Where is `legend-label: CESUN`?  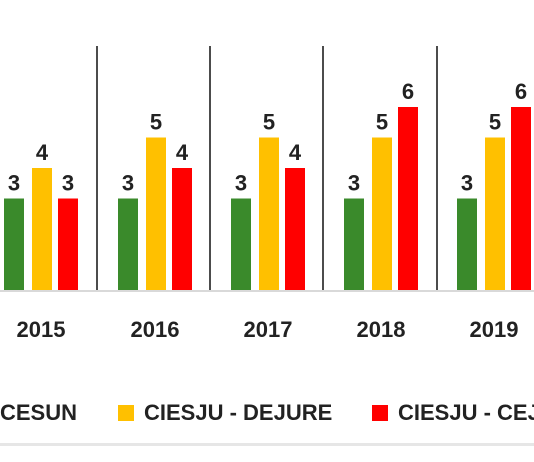
legend-label: CESUN is located at coordinates (39, 412).